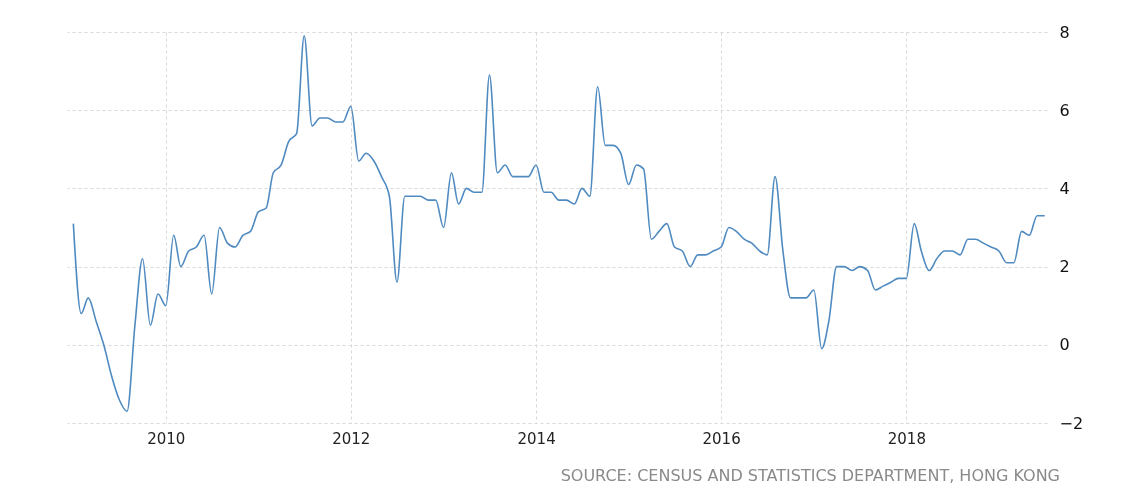 This screenshot has width=1124, height=503. Describe the element at coordinates (536, 438) in the screenshot. I see `x-tick-label: 2014` at that location.